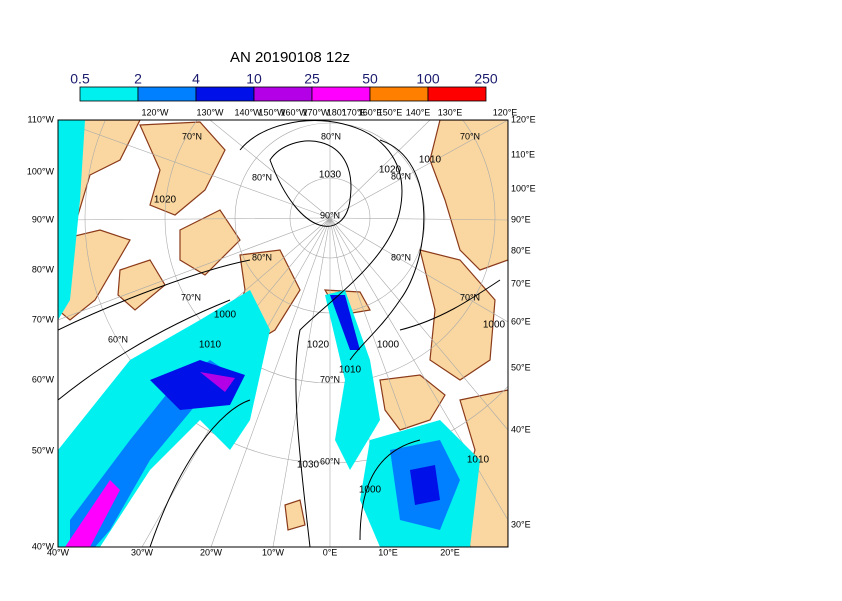 This screenshot has height=601, width=842. Describe the element at coordinates (330, 215) in the screenshot. I see `lat-label: 90°N` at that location.